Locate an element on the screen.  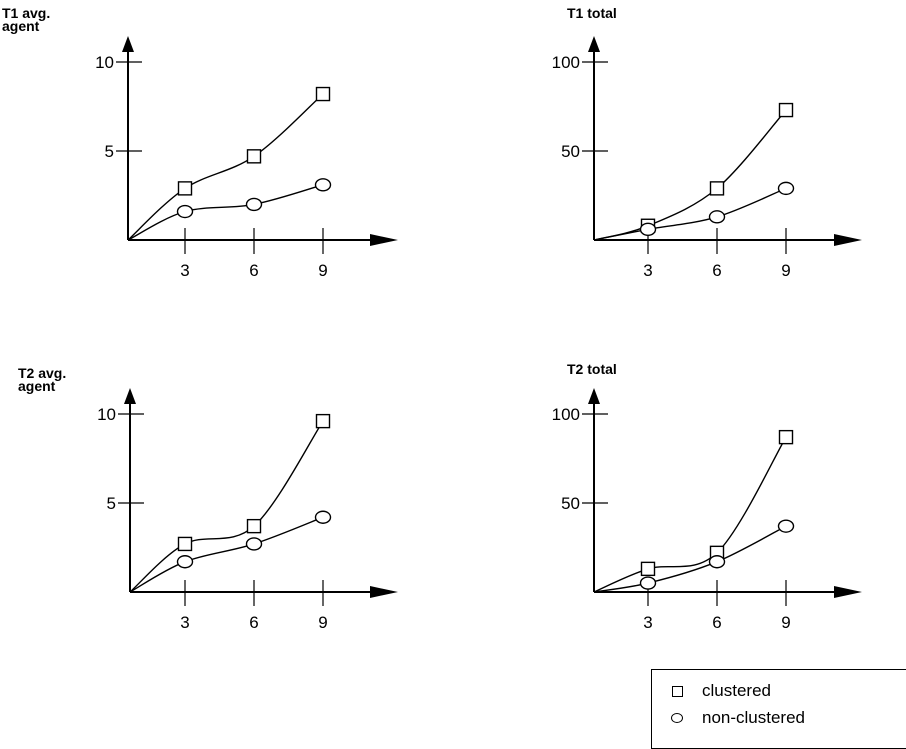
chart-panel-2: T1 total 50 100 3 6 9 is located at coordinates (707, 142).